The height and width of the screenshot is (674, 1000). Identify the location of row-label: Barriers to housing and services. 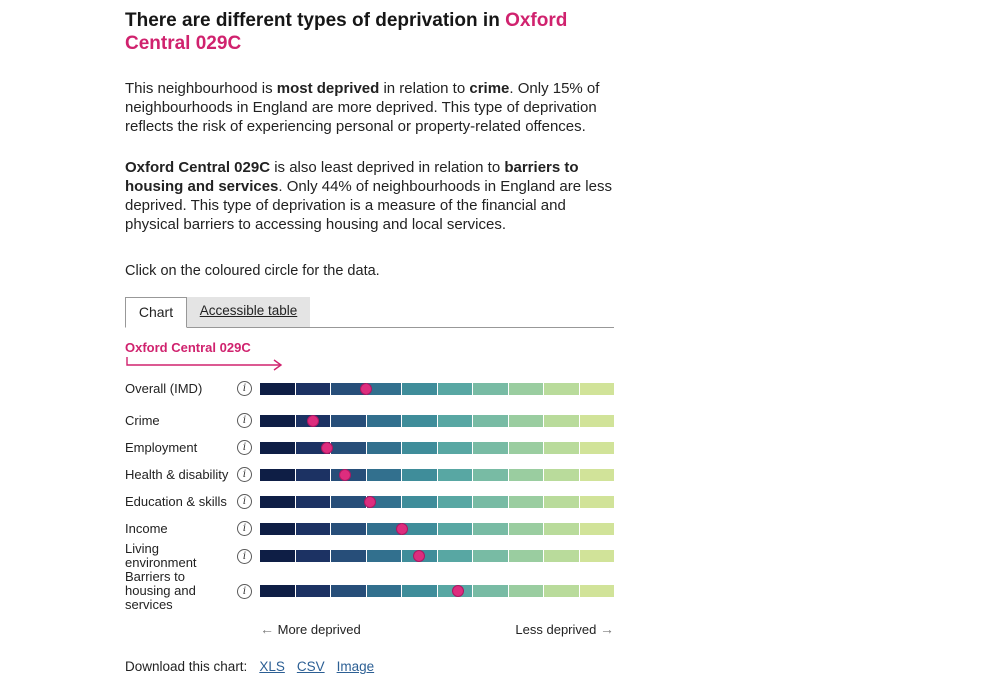
(160, 590).